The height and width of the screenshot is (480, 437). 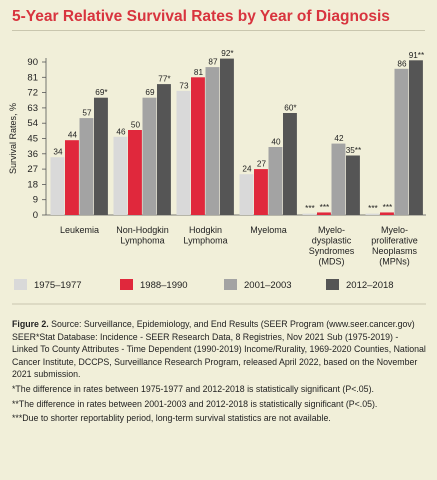 I want to click on bar-value-label: 34, so click(x=58, y=152).